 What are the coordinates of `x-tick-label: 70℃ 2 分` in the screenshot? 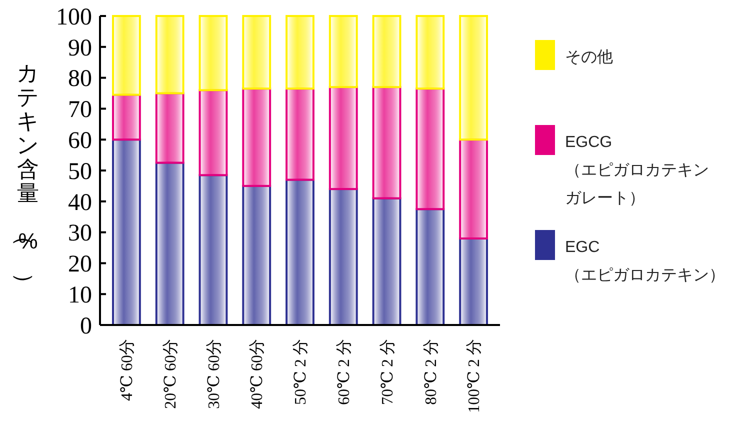 It's located at (387, 372).